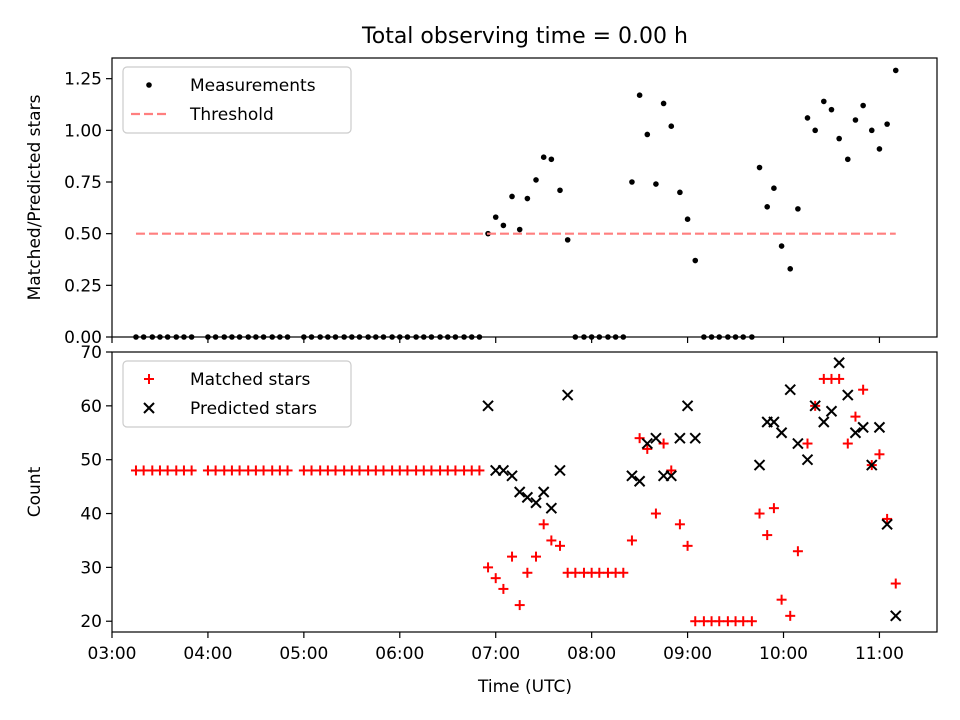 This screenshot has height=720, width=960. Describe the element at coordinates (231, 115) in the screenshot. I see `legend-label: Threshold` at that location.